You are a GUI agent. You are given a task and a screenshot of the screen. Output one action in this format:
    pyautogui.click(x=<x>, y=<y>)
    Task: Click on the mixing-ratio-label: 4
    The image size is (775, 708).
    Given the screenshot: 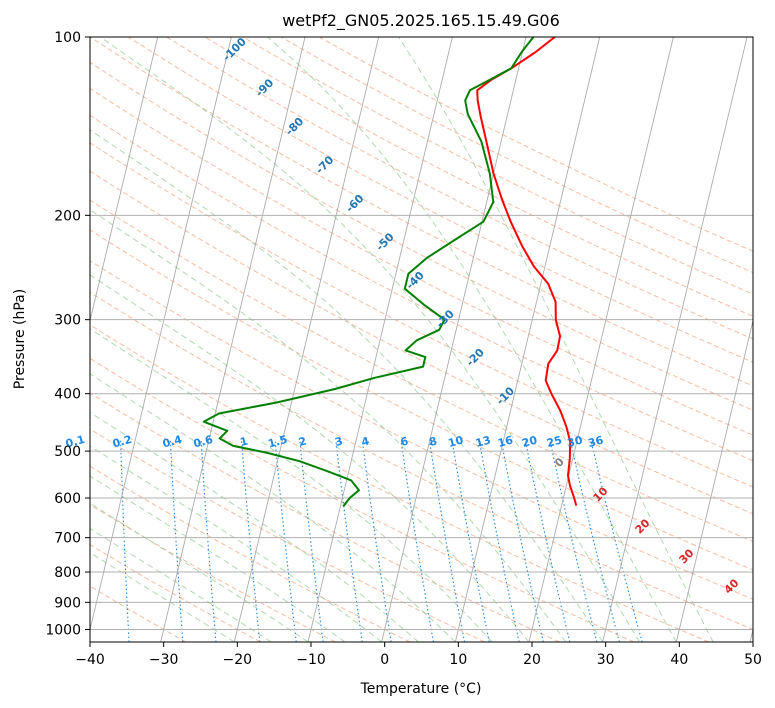 What is the action you would take?
    pyautogui.click(x=365, y=441)
    